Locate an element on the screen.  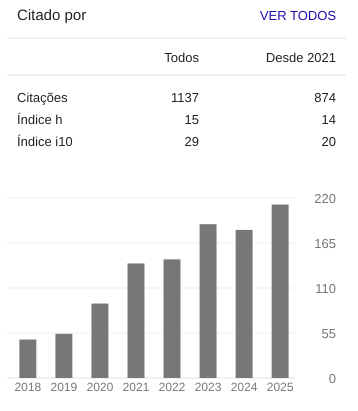
y-tick-label: 110 is located at coordinates (325, 288).